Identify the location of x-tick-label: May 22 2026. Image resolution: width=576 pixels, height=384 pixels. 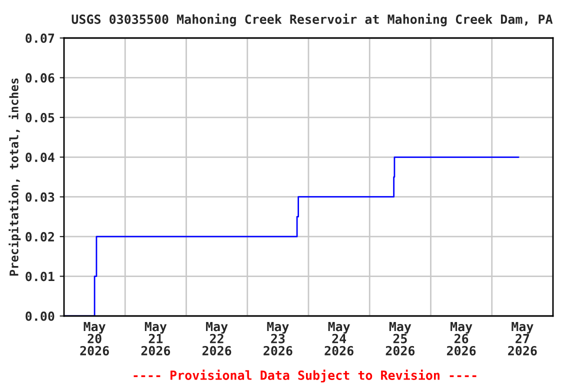
(217, 339).